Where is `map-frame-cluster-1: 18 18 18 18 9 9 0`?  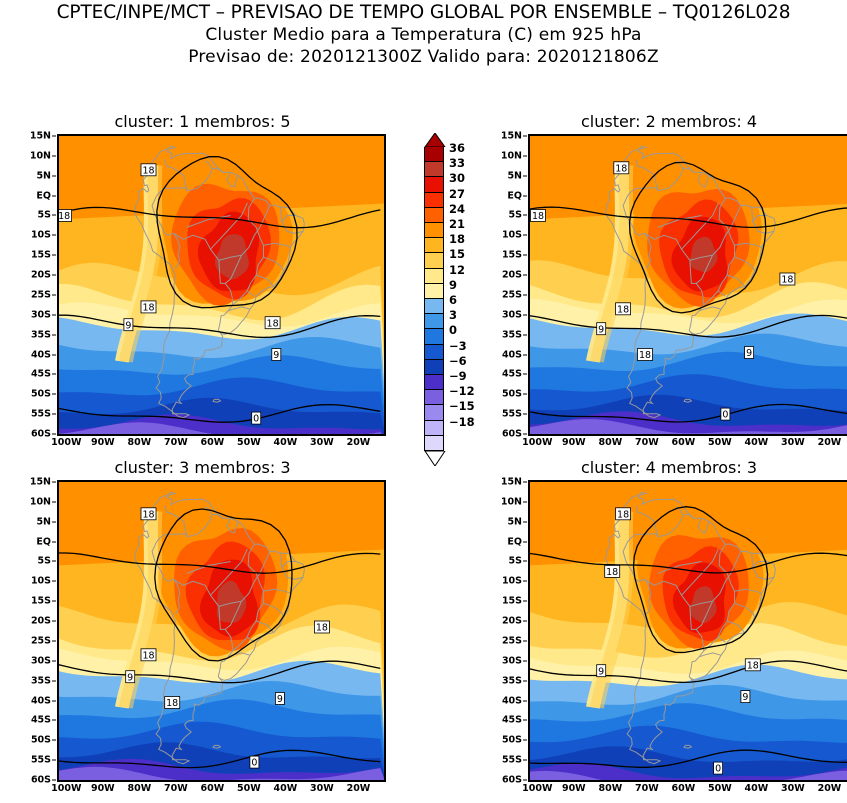
map-frame-cluster-1: 18 18 18 18 9 9 0 is located at coordinates (221, 285).